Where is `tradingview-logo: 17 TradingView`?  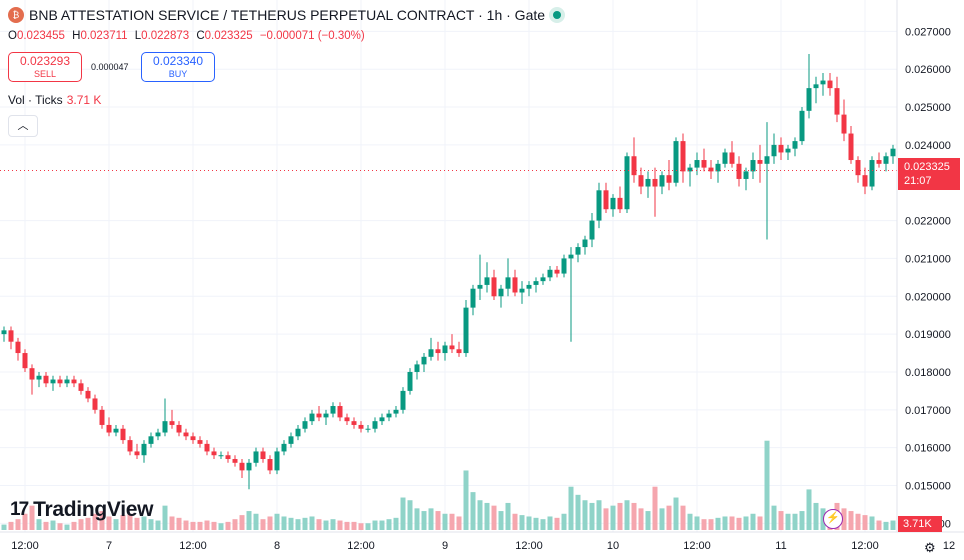 tradingview-logo: 17 TradingView is located at coordinates (81, 510).